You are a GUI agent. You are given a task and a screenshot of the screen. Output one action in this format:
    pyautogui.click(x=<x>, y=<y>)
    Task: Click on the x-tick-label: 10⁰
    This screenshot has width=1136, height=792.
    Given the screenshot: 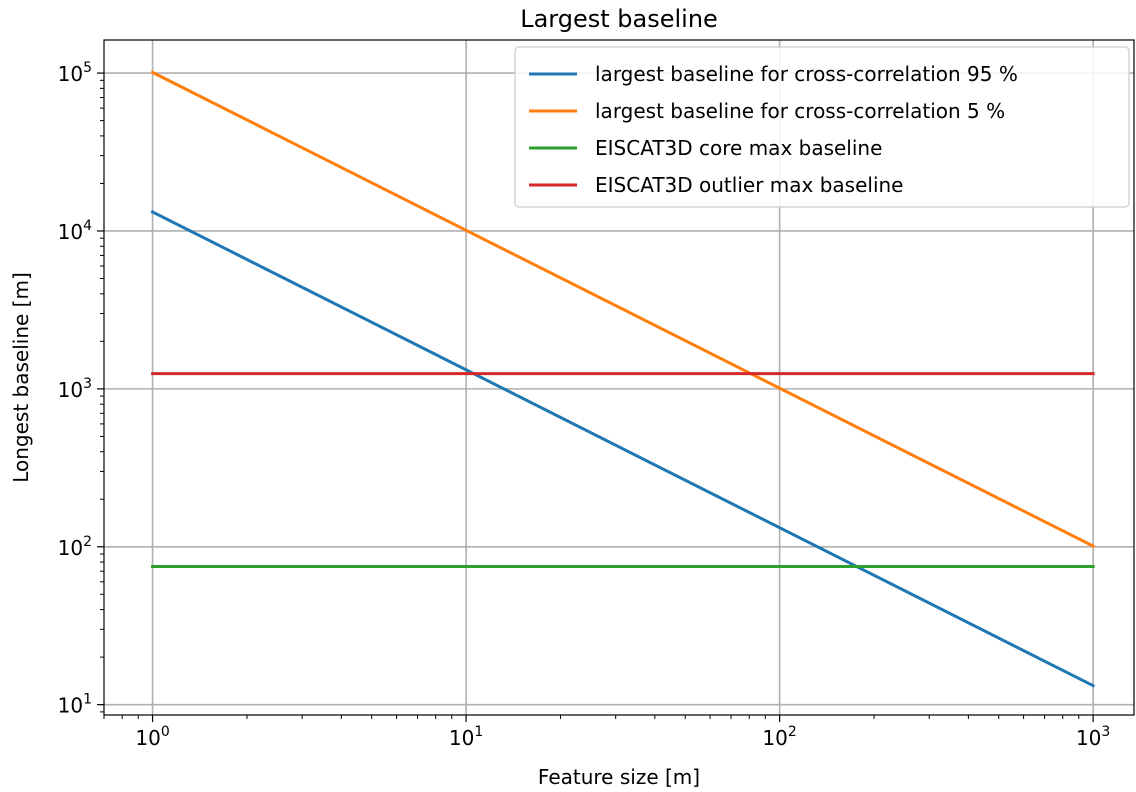 What is the action you would take?
    pyautogui.click(x=152, y=737)
    